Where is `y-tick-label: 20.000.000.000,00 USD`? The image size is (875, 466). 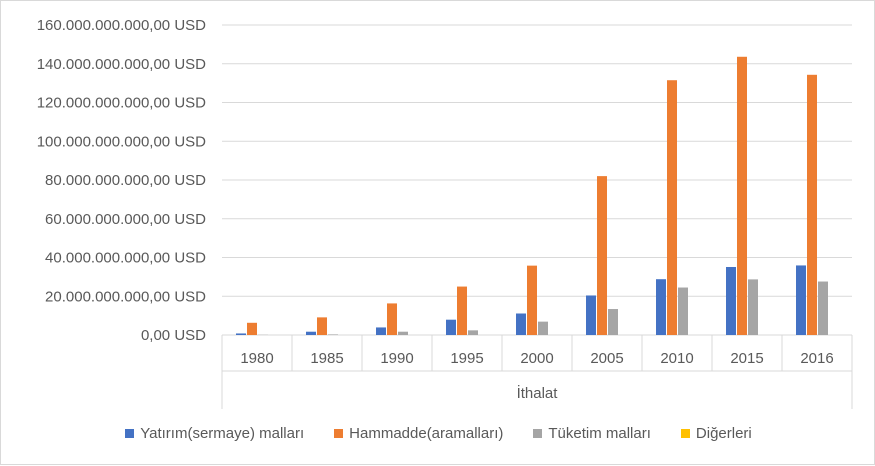 y-tick-label: 20.000.000.000,00 USD is located at coordinates (125, 296).